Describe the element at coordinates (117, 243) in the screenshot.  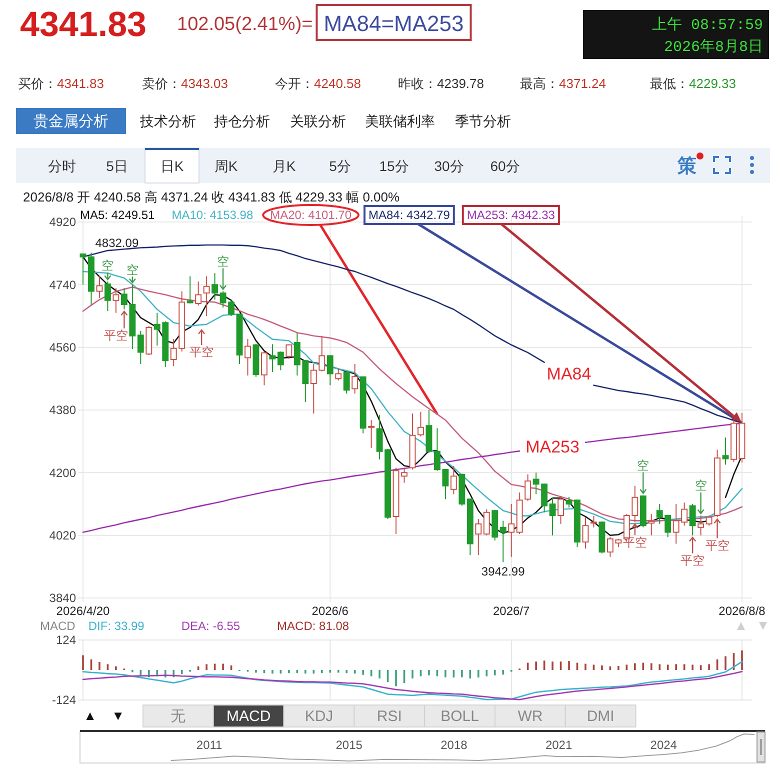
I see `annotation: 4832.09` at that location.